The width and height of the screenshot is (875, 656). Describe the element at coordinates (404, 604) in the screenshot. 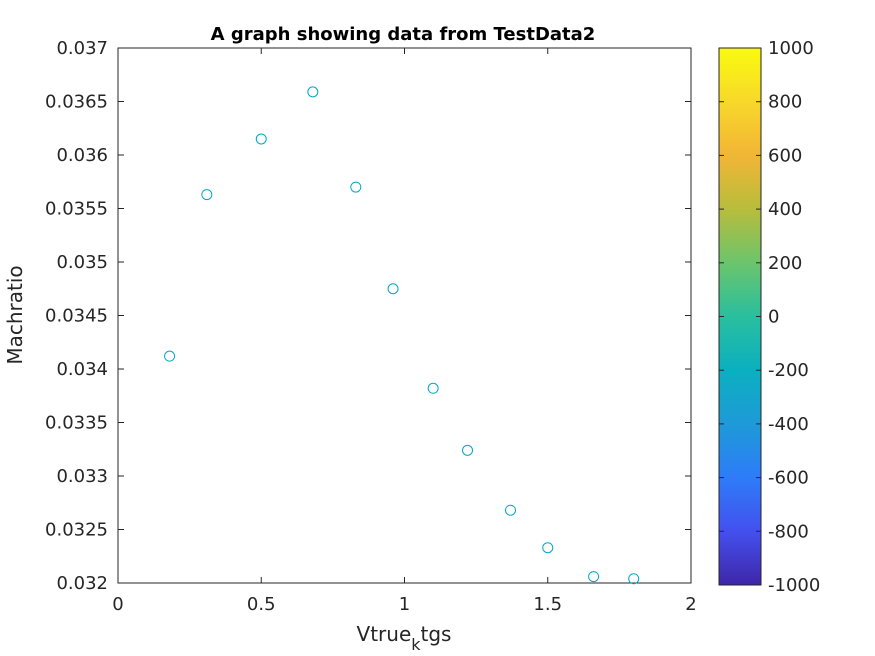

I see `x-tick-label: 1` at that location.